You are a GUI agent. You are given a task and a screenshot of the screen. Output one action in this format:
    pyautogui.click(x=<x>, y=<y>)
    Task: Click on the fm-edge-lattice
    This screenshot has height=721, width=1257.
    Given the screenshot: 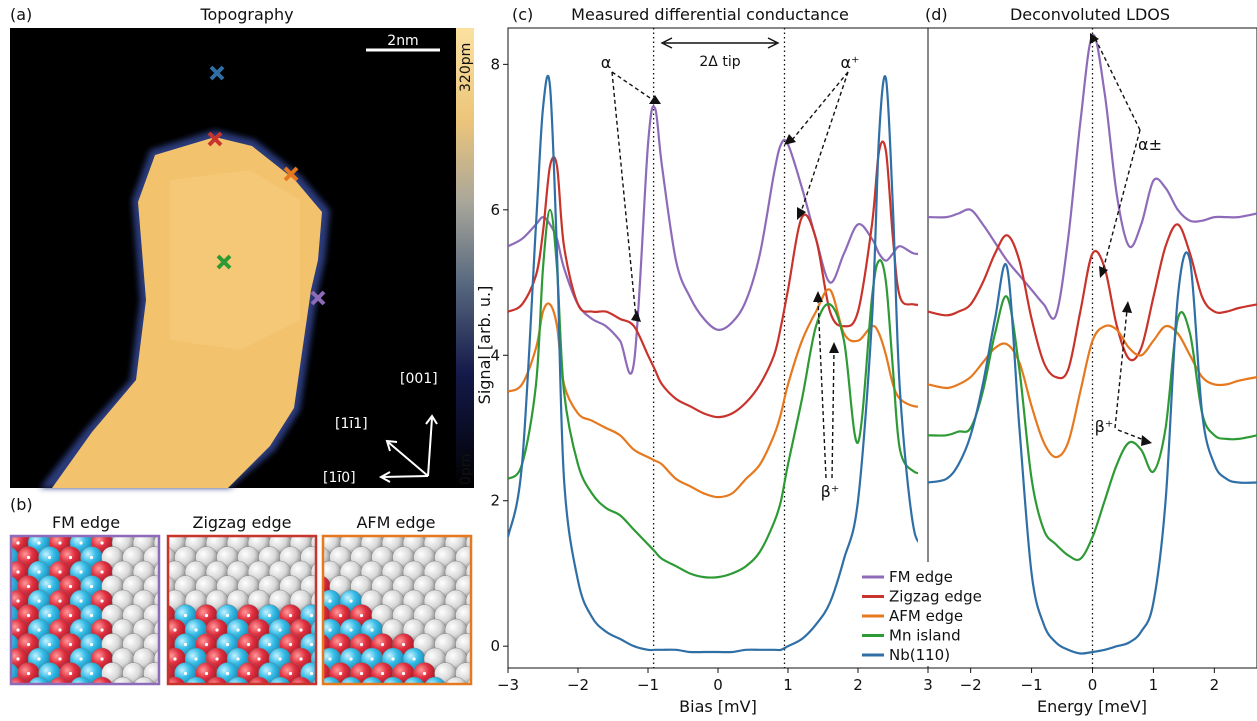 What is the action you would take?
    pyautogui.click(x=85, y=610)
    